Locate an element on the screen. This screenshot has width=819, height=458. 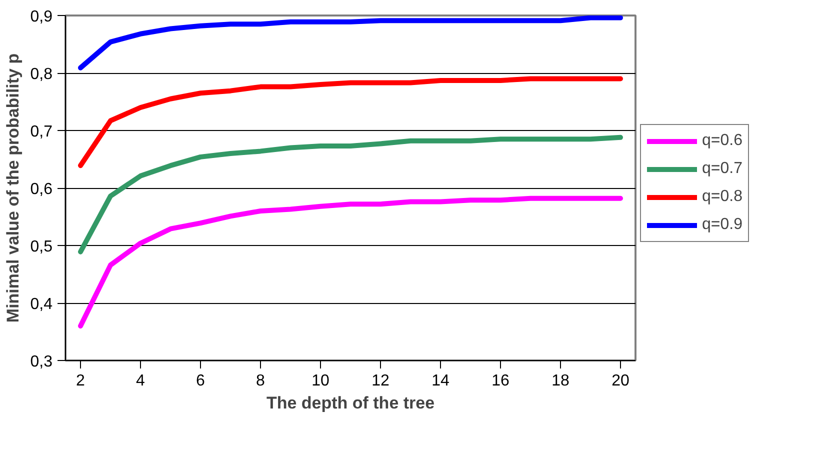
x-tick-label: 20 is located at coordinates (621, 381).